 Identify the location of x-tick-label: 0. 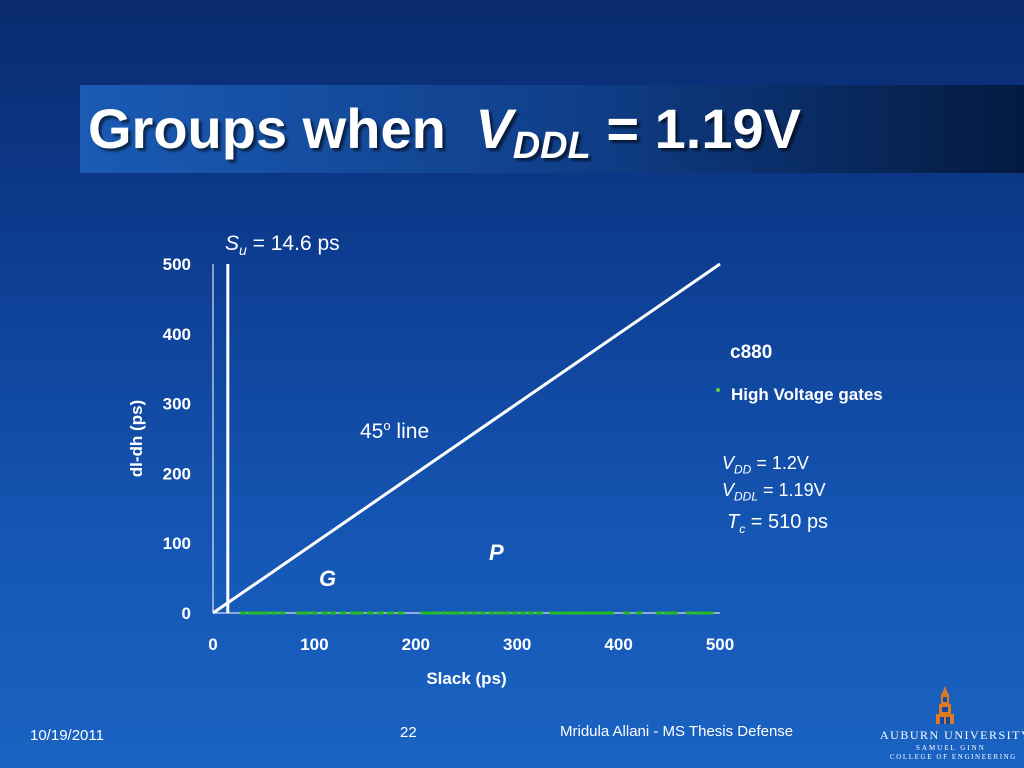
(212, 644).